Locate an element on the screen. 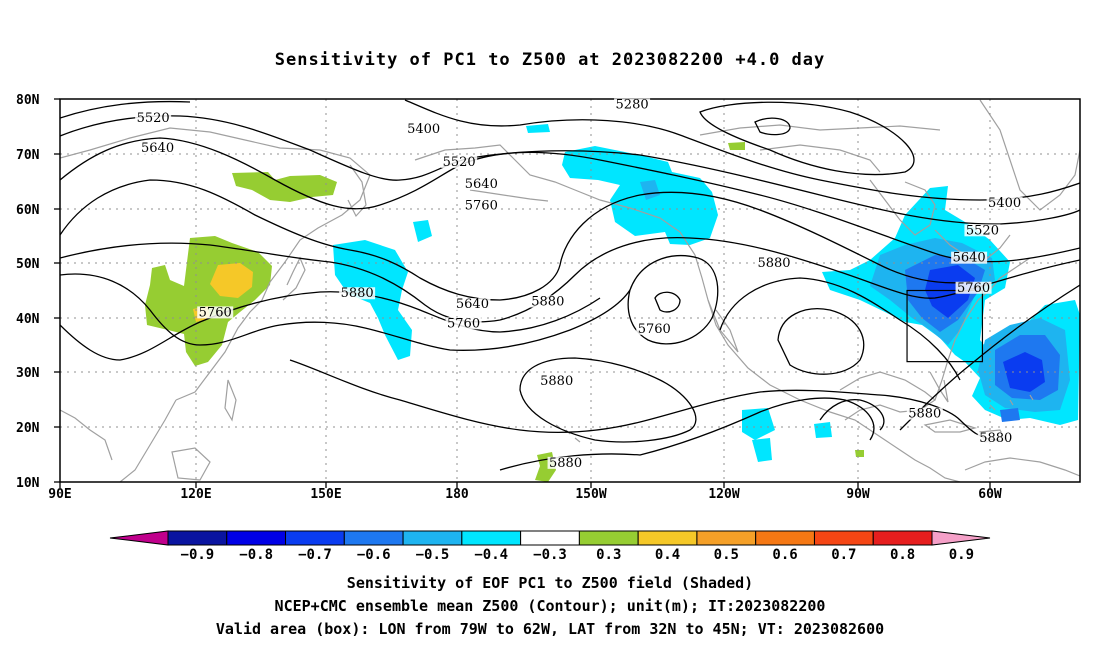  lon-label: 180 is located at coordinates (457, 494).